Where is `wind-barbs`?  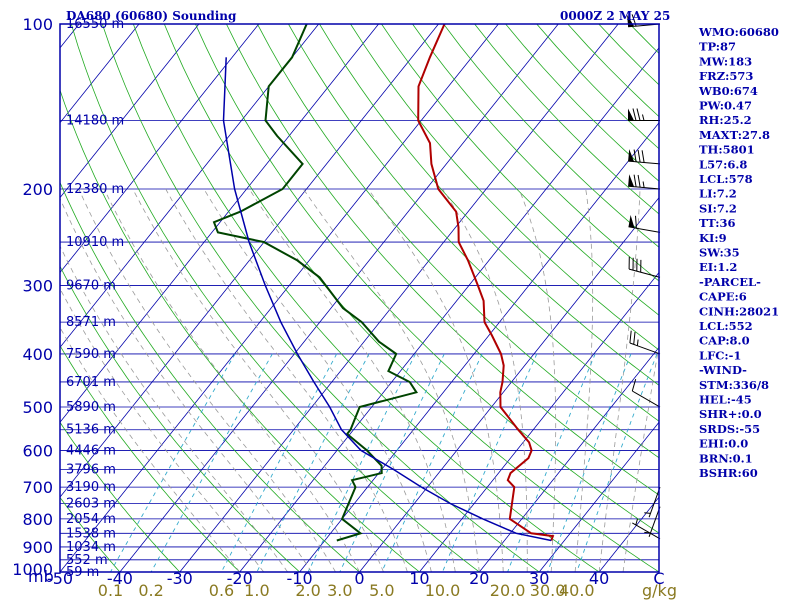 wind-barbs is located at coordinates (644, 277).